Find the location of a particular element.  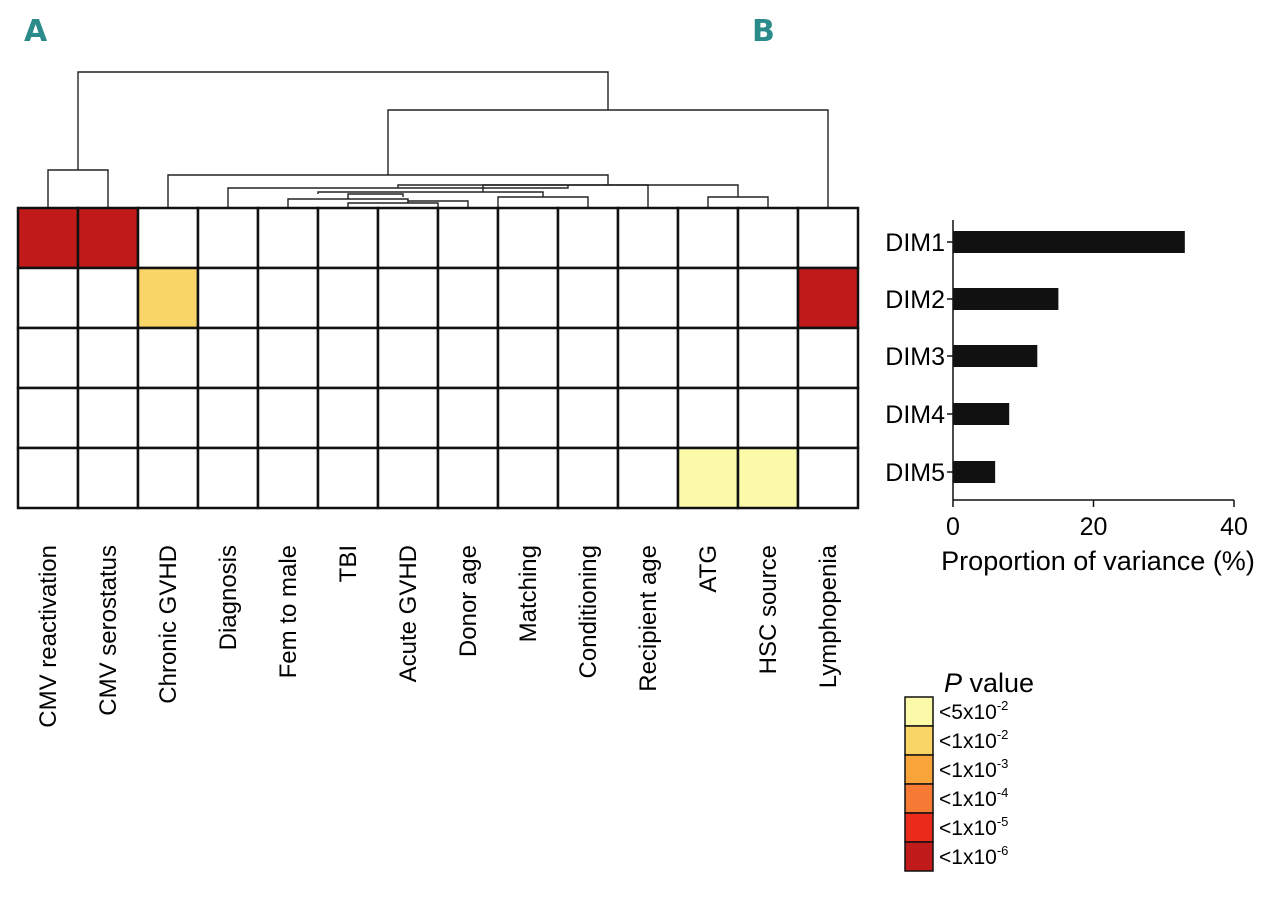

bar-x-tick-label: 40 is located at coordinates (1234, 527).